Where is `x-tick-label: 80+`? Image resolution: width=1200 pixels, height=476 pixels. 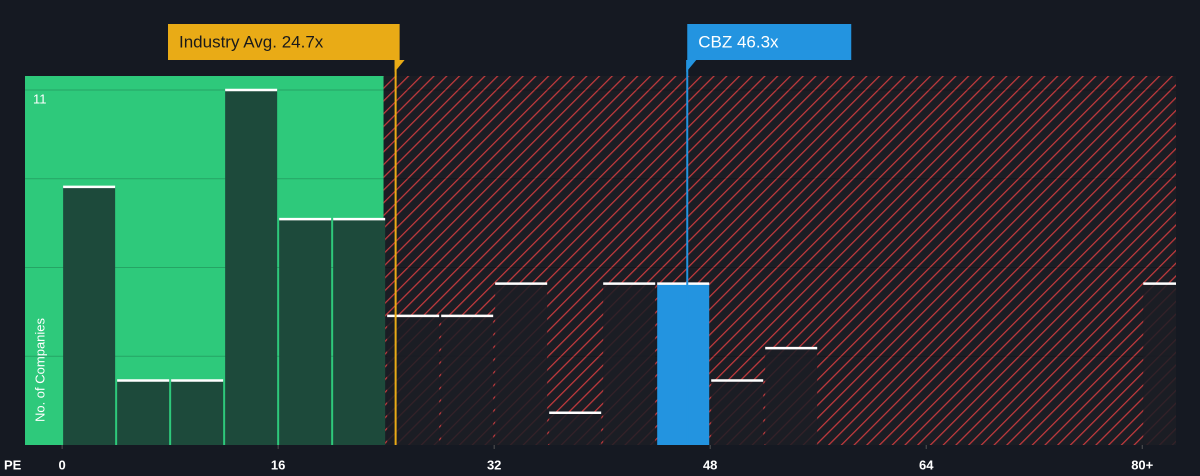
x-tick-label: 80+ is located at coordinates (1142, 464).